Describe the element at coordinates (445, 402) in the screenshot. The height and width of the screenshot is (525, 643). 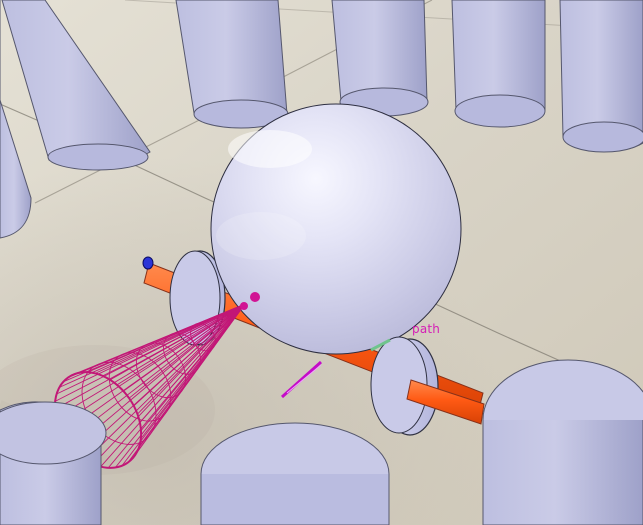
I see `wheel-axle` at that location.